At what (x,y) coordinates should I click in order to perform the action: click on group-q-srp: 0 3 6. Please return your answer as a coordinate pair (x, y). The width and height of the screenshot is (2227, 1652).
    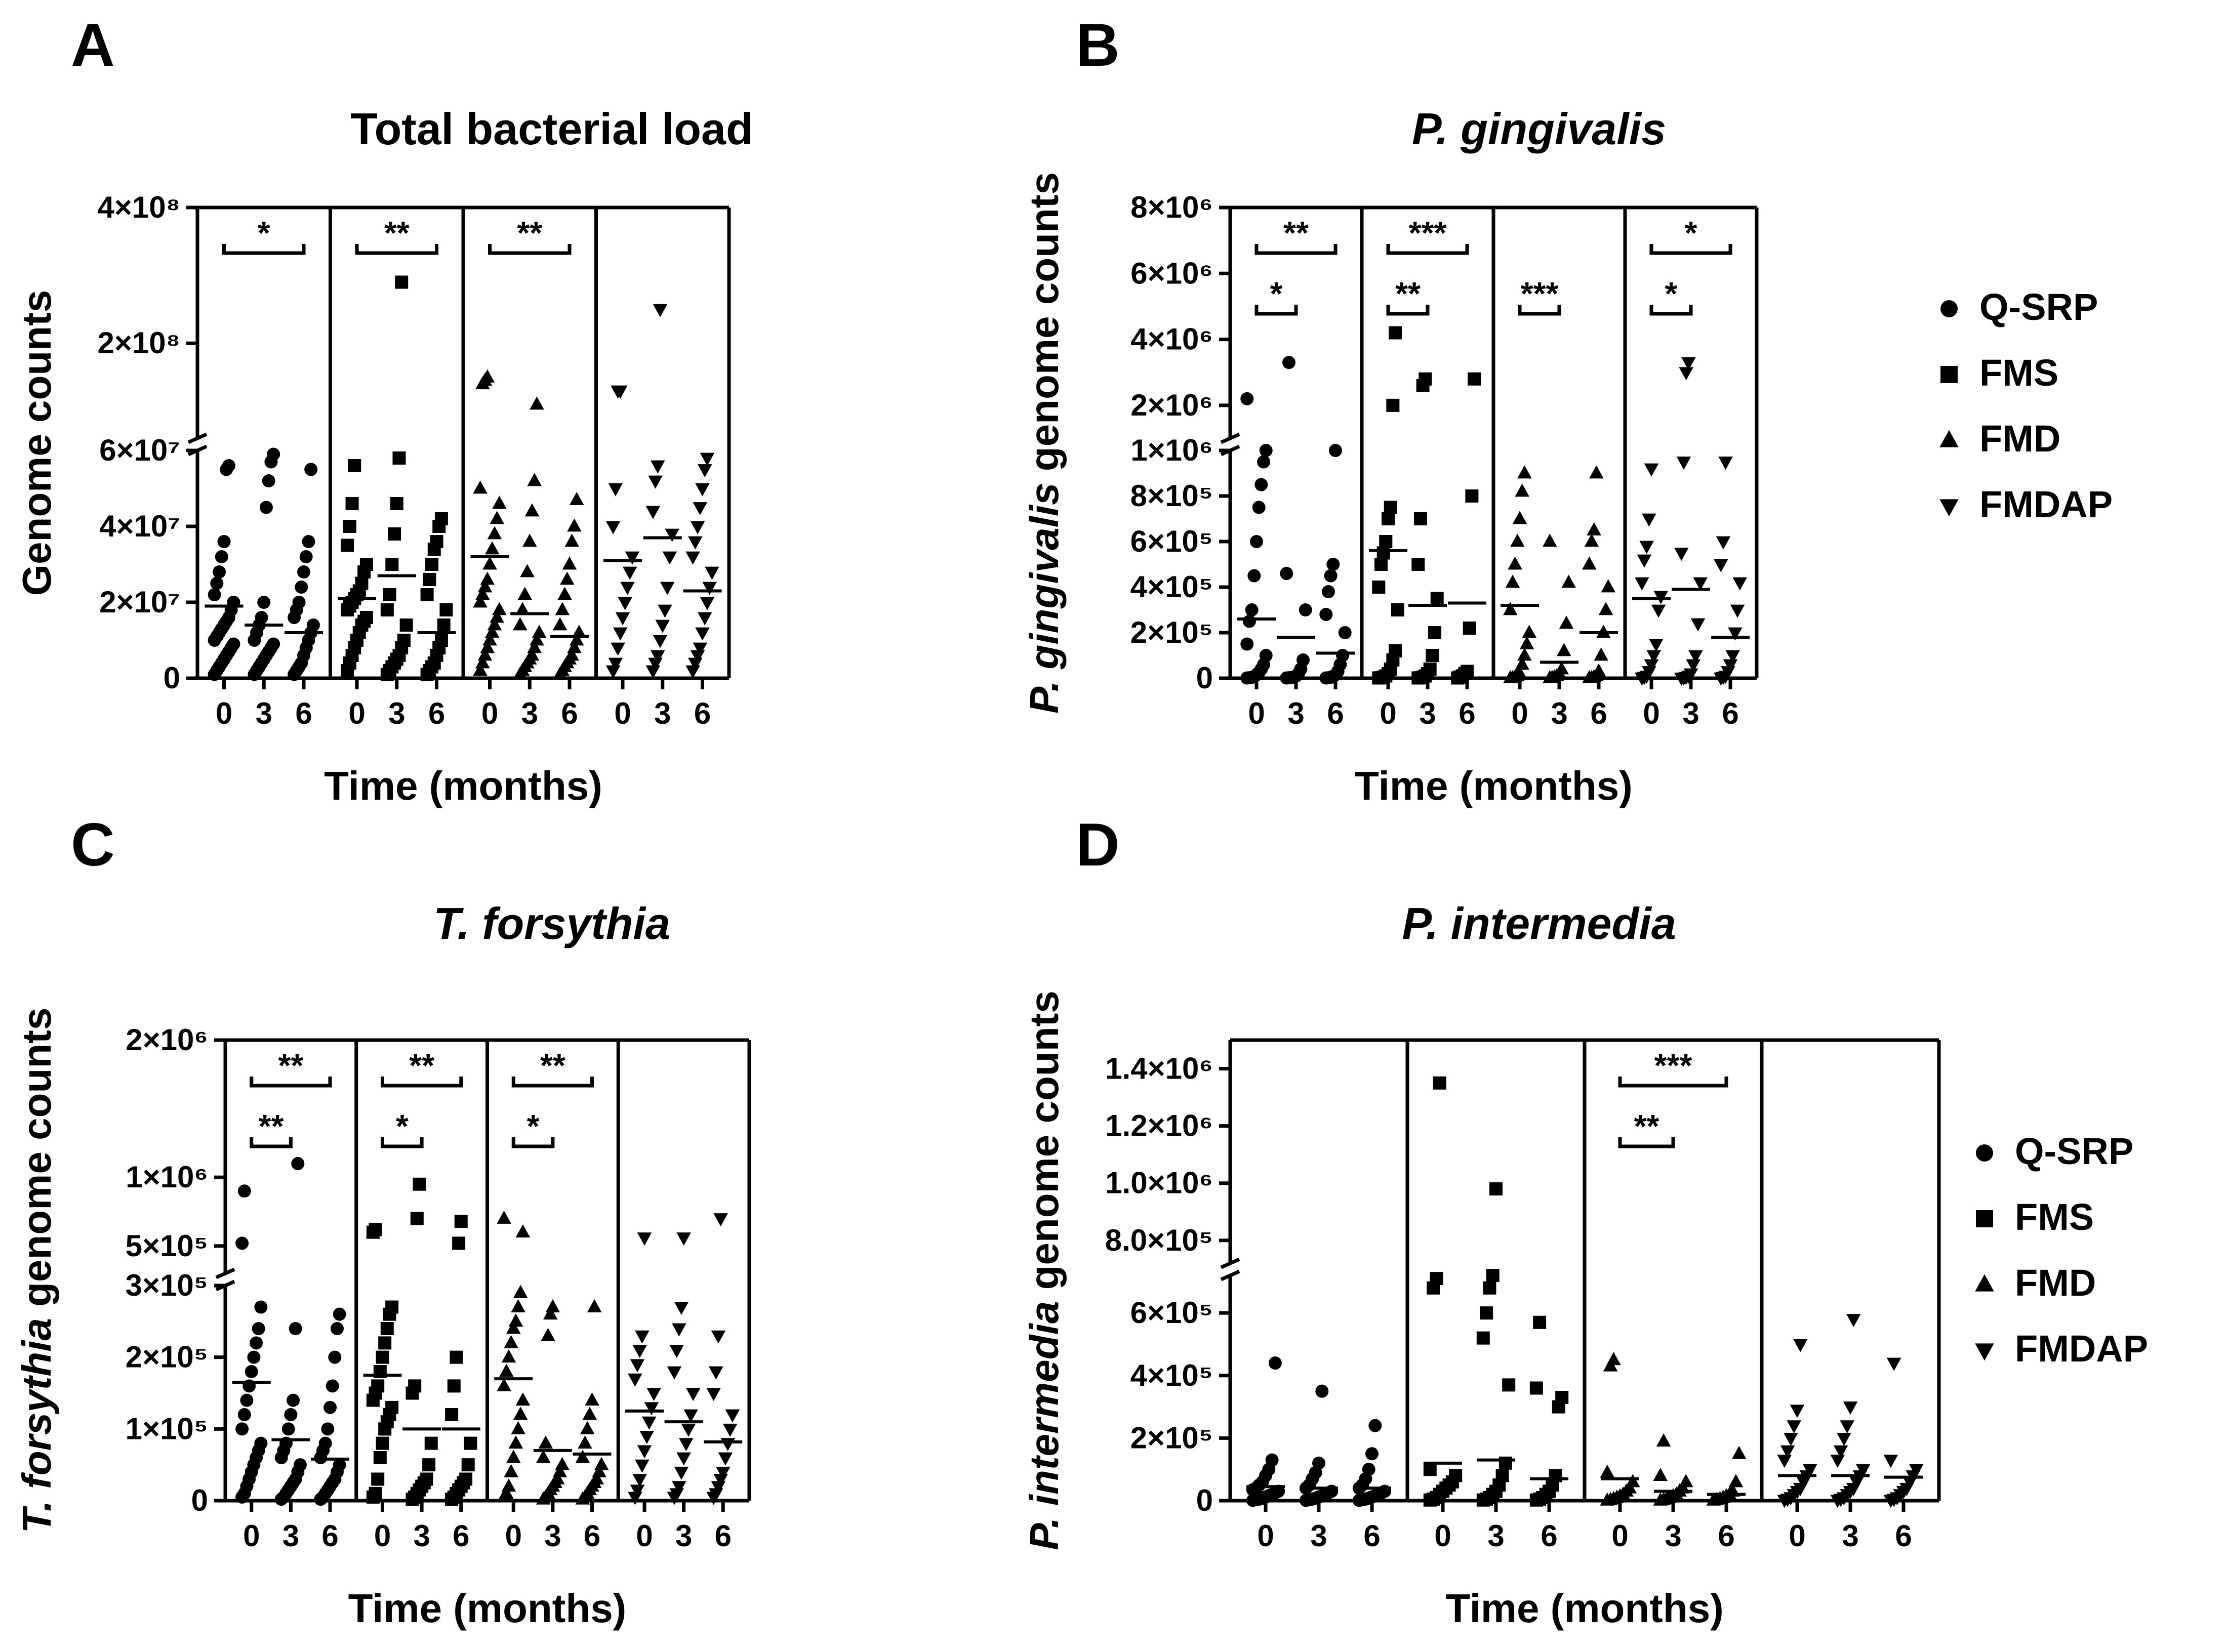
    Looking at the image, I should click on (1319, 1454).